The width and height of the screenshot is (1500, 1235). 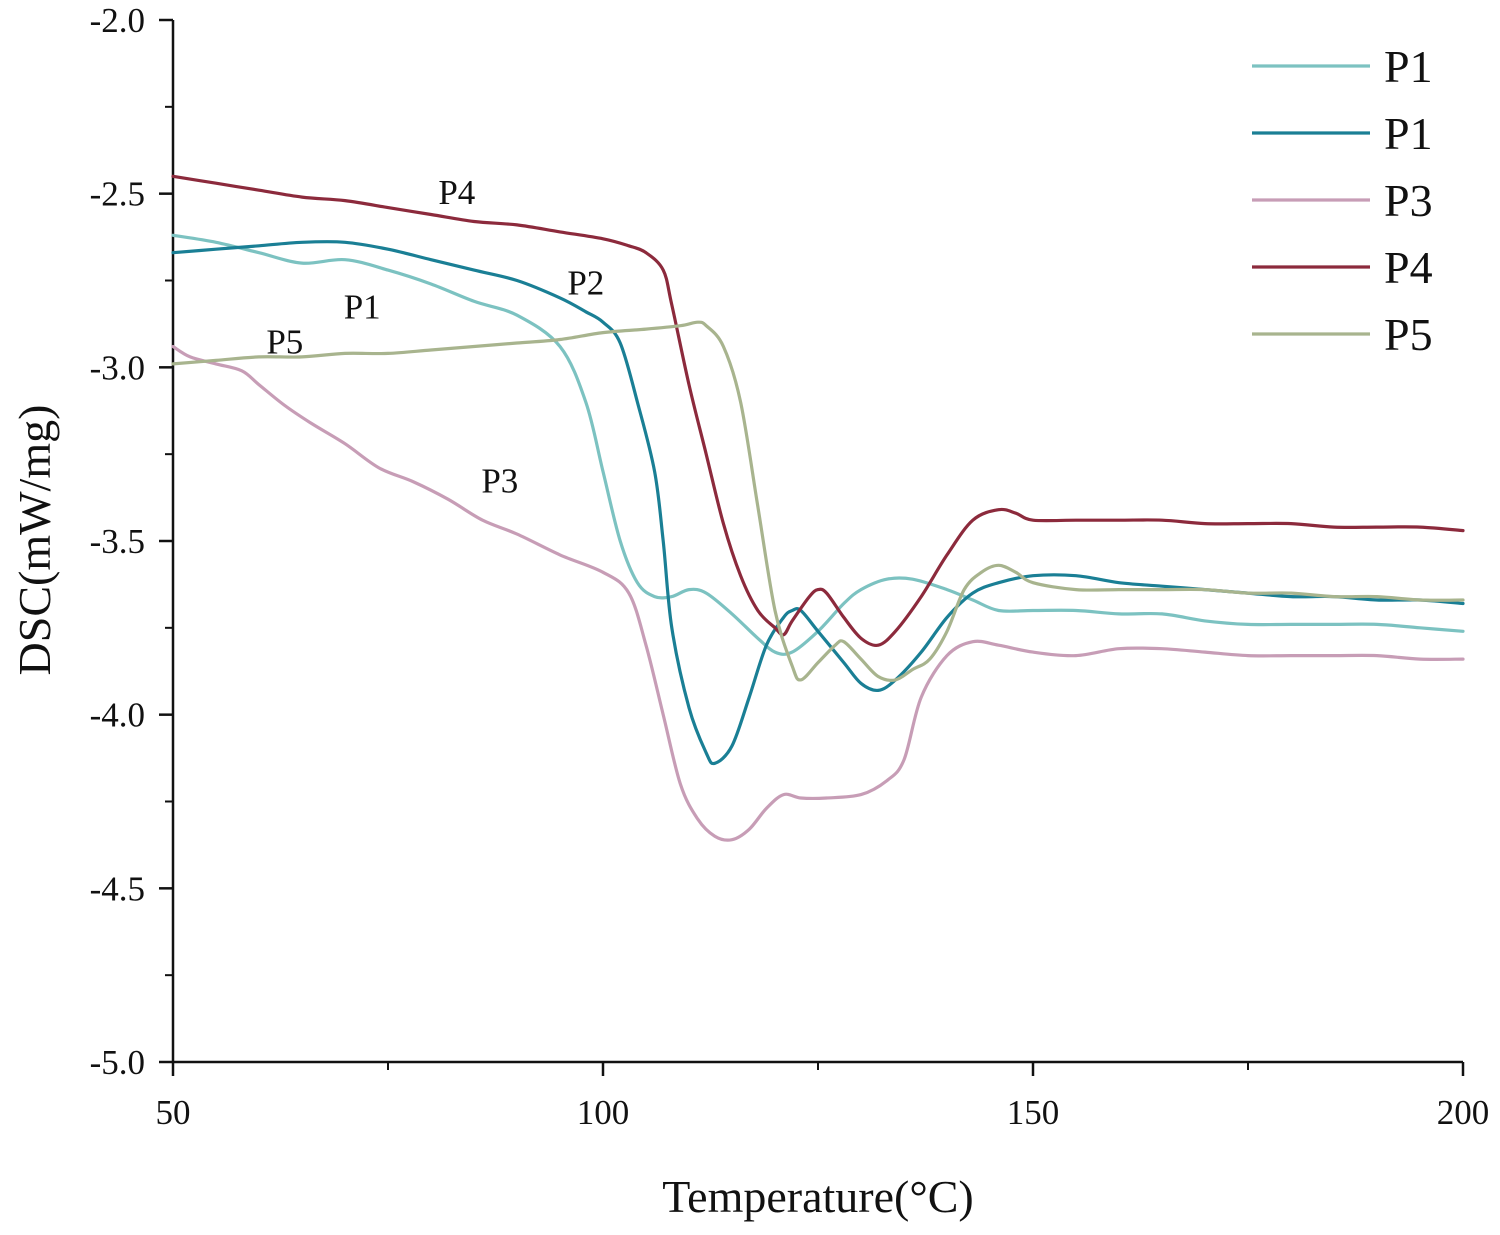 What do you see at coordinates (117, 541) in the screenshot?
I see `y-tick-label: -3.5` at bounding box center [117, 541].